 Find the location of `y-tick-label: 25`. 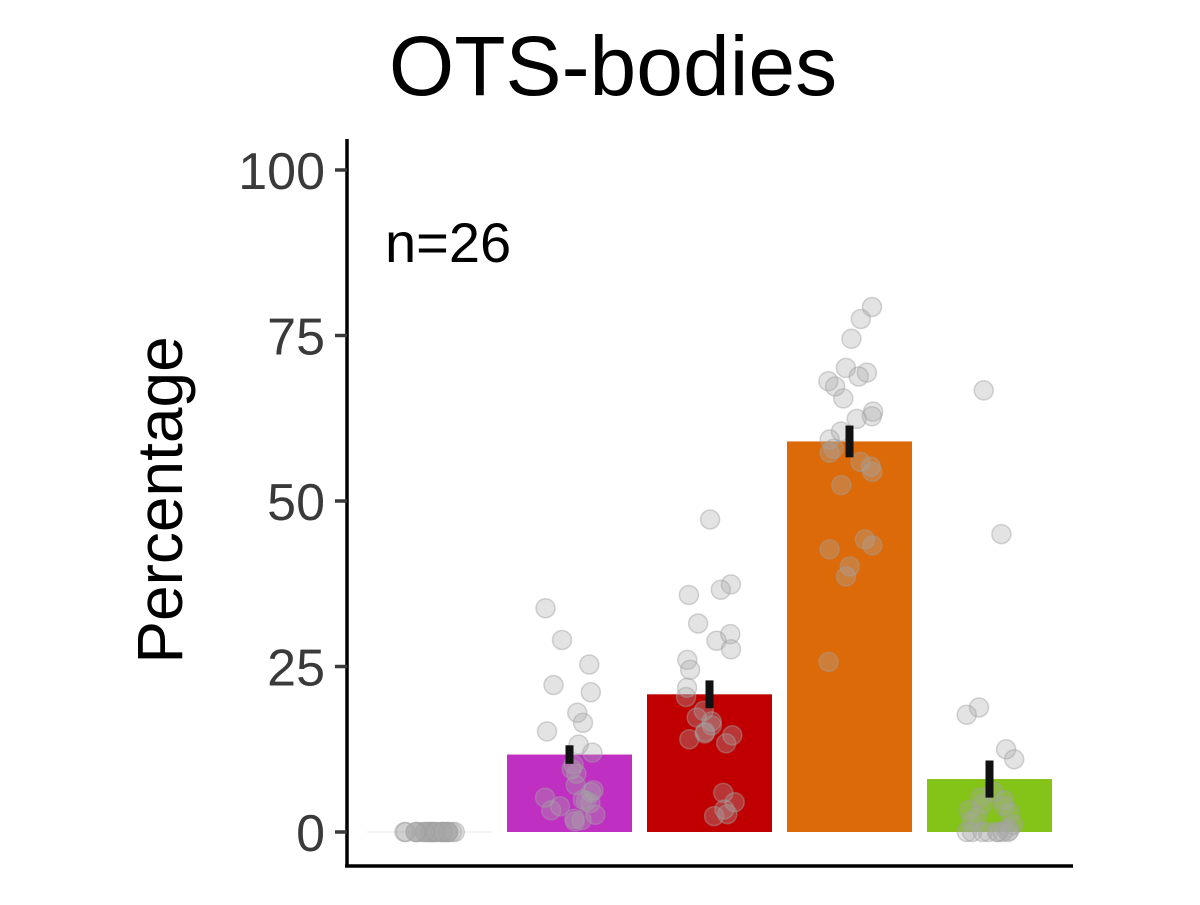

y-tick-label: 25 is located at coordinates (296, 669).